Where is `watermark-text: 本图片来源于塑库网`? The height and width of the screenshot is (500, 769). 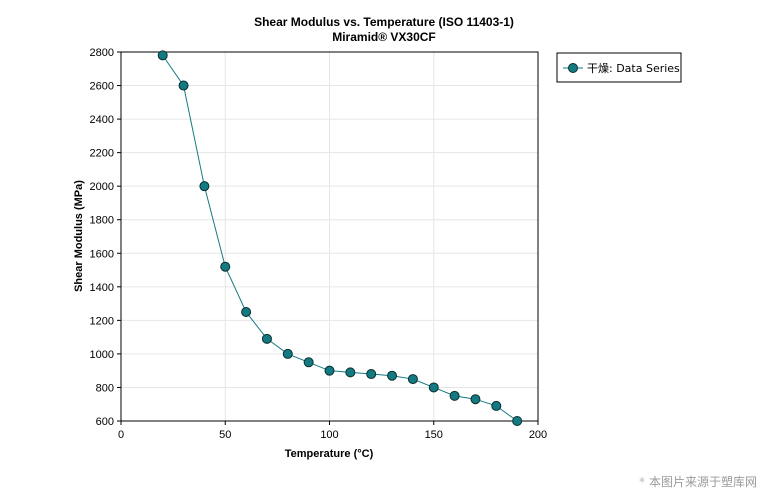 watermark-text: 本图片来源于塑库网 is located at coordinates (702, 482).